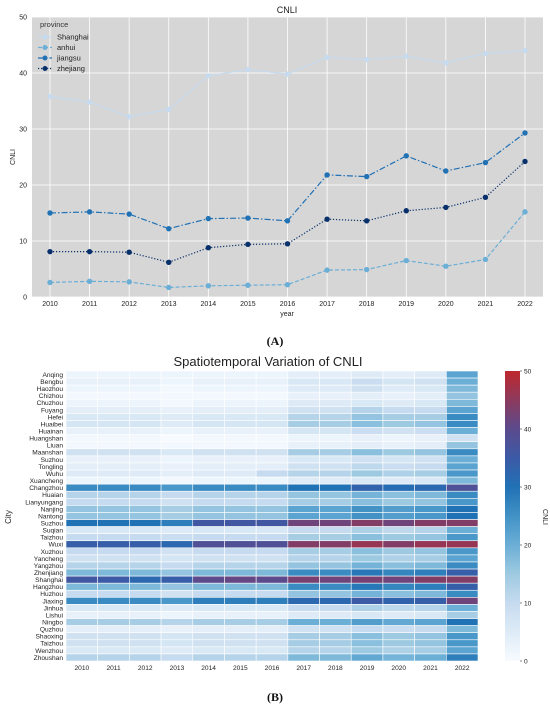 This screenshot has width=550, height=710. What do you see at coordinates (50, 467) in the screenshot?
I see `city-label: Tongling` at bounding box center [50, 467].